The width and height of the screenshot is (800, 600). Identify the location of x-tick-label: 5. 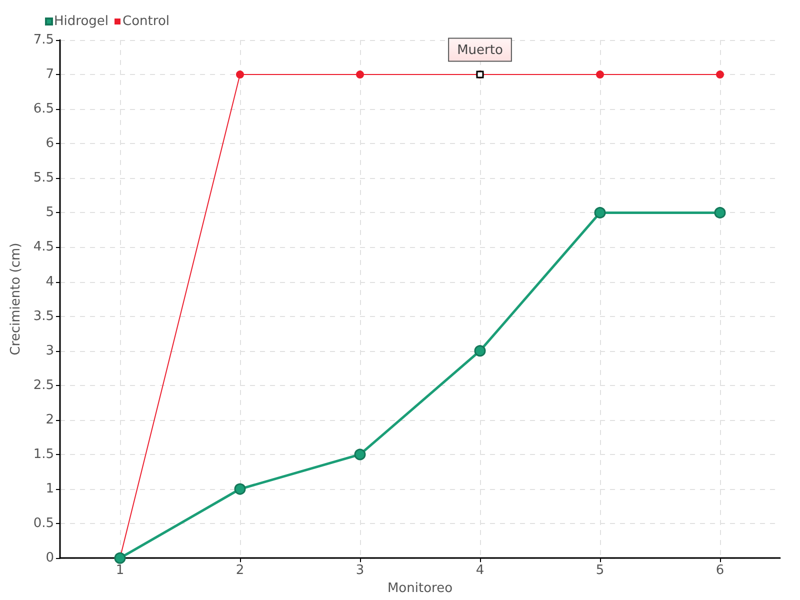
(600, 570).